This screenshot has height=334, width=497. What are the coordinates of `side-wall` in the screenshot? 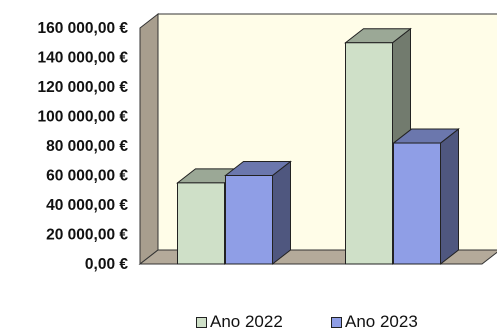 It's located at (149, 139).